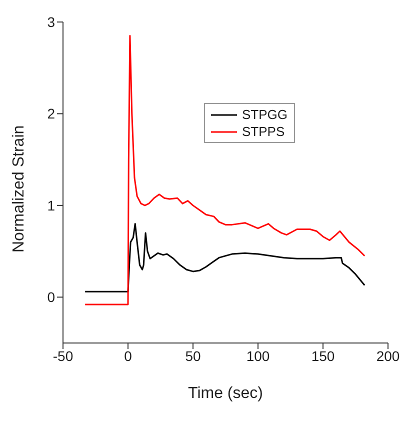  What do you see at coordinates (265, 114) in the screenshot?
I see `legend-label: STPGG` at bounding box center [265, 114].